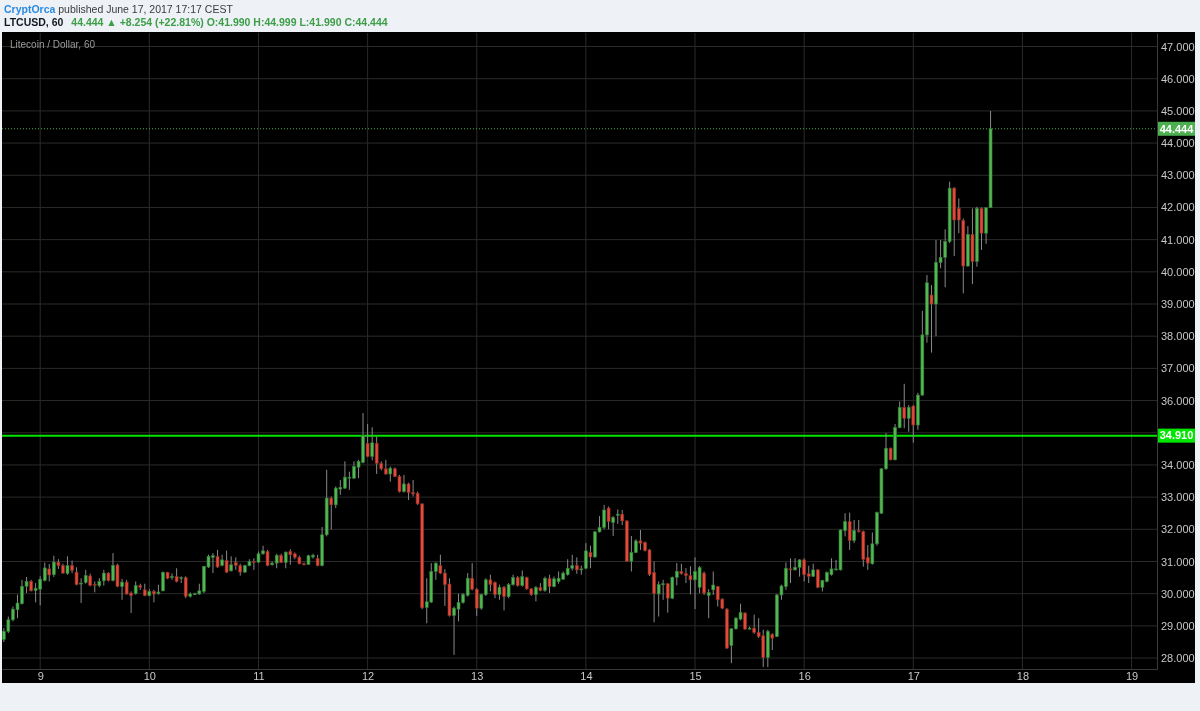 This screenshot has height=711, width=1200. Describe the element at coordinates (1178, 658) in the screenshot. I see `y-tick-label: 28.000` at that location.